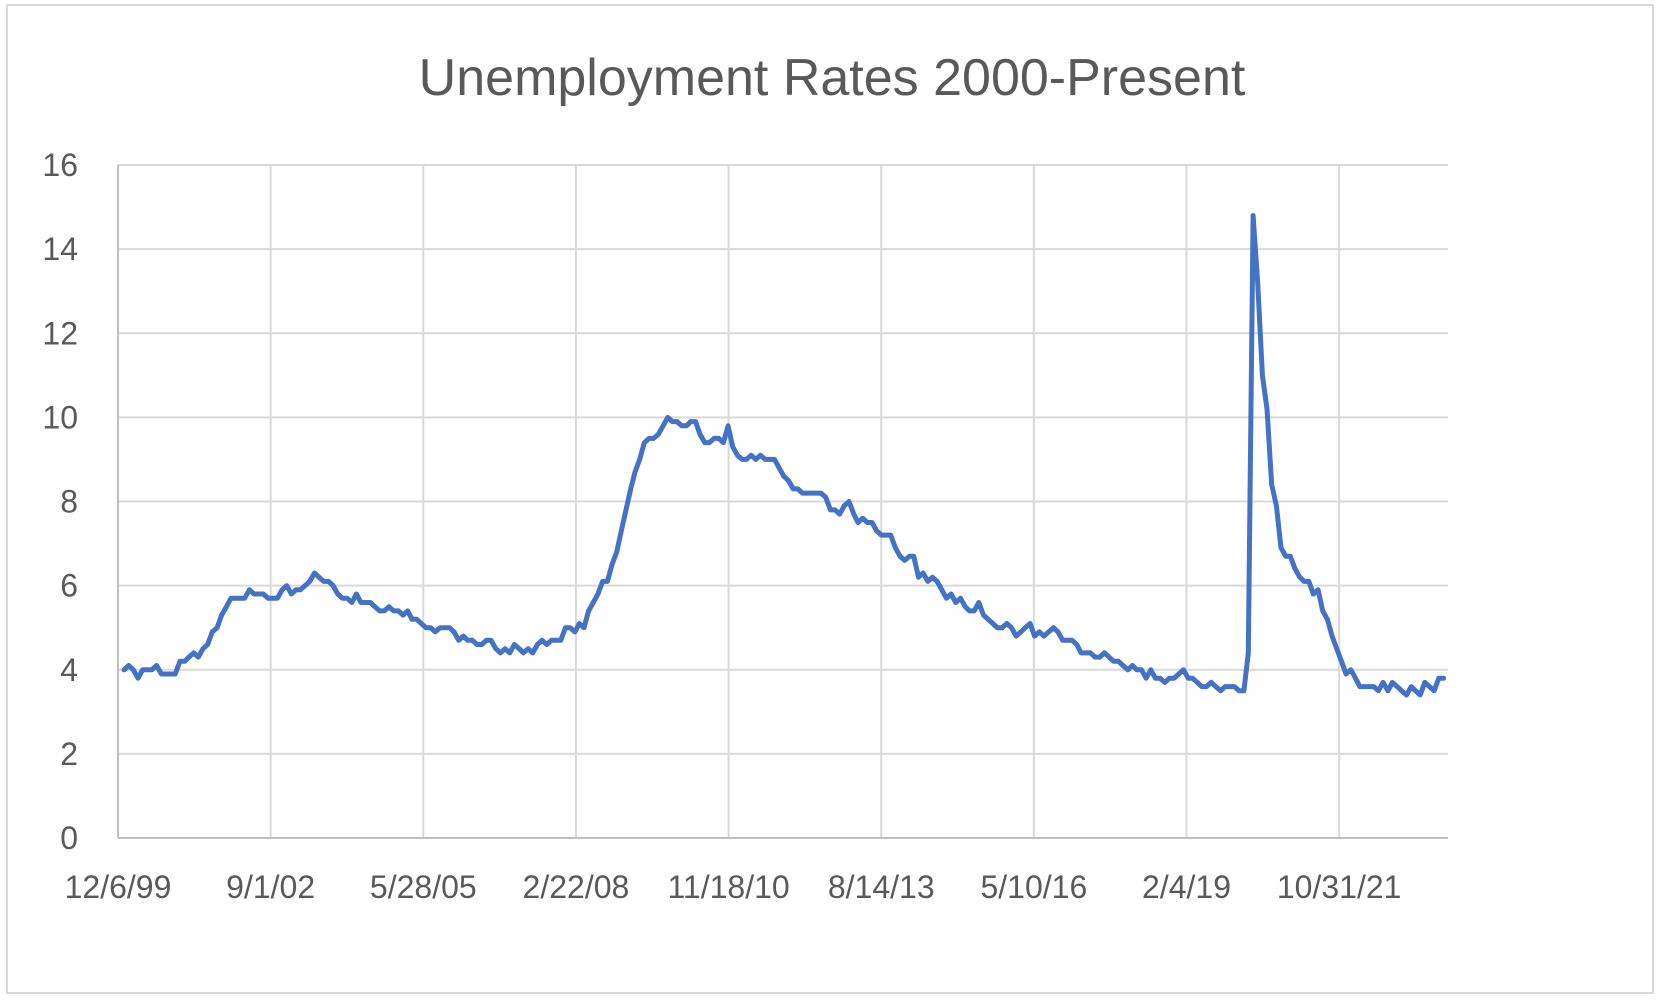  I want to click on y-tick-label: 4, so click(69, 670).